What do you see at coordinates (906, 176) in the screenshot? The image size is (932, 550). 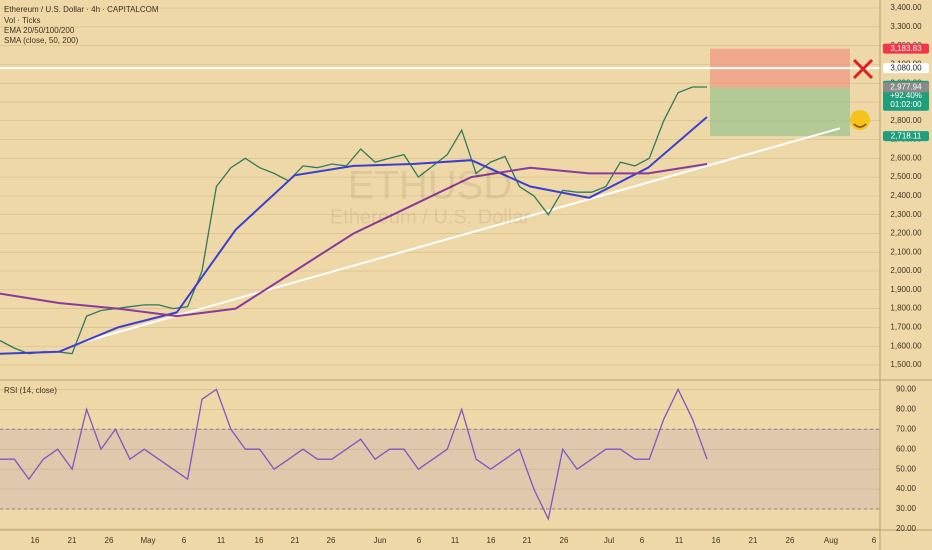 I see `y-tick-label: 2,500.00` at bounding box center [906, 176].